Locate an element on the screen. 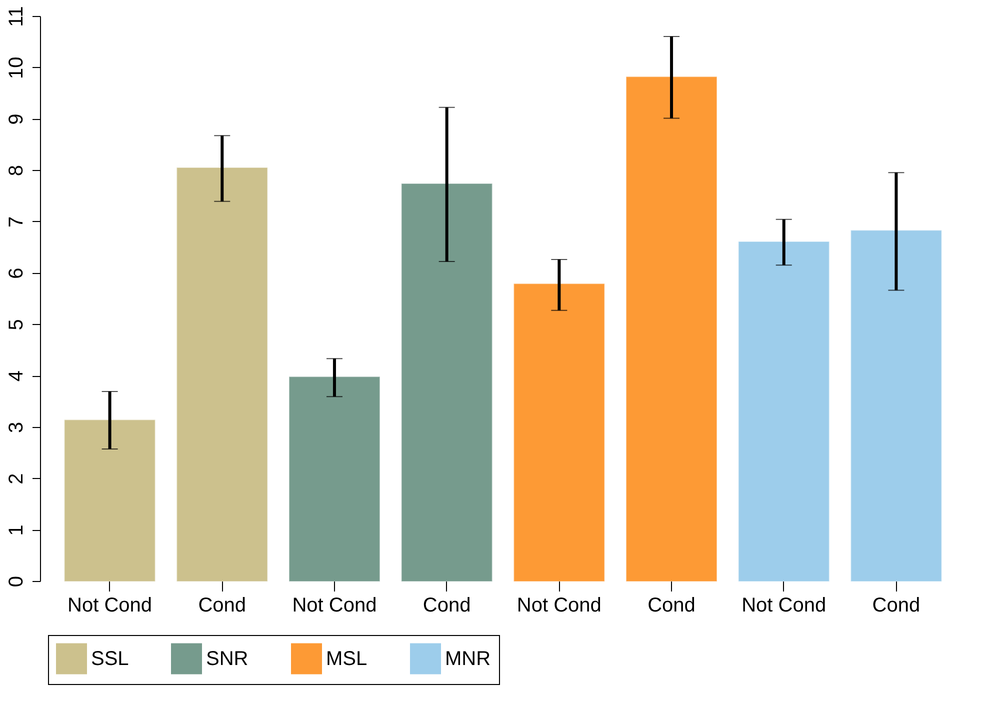  legend-label: SNR is located at coordinates (227, 659).